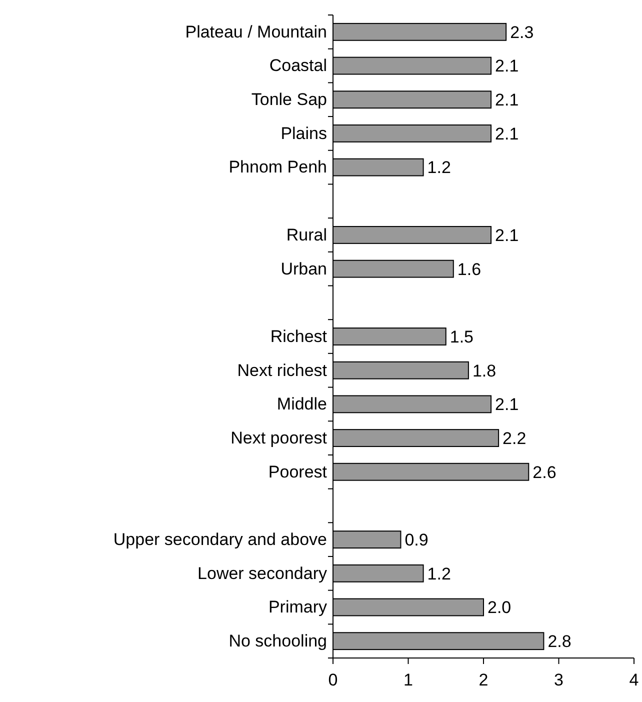 The image size is (642, 702). What do you see at coordinates (298, 607) in the screenshot?
I see `y-tick-label: Primary` at bounding box center [298, 607].